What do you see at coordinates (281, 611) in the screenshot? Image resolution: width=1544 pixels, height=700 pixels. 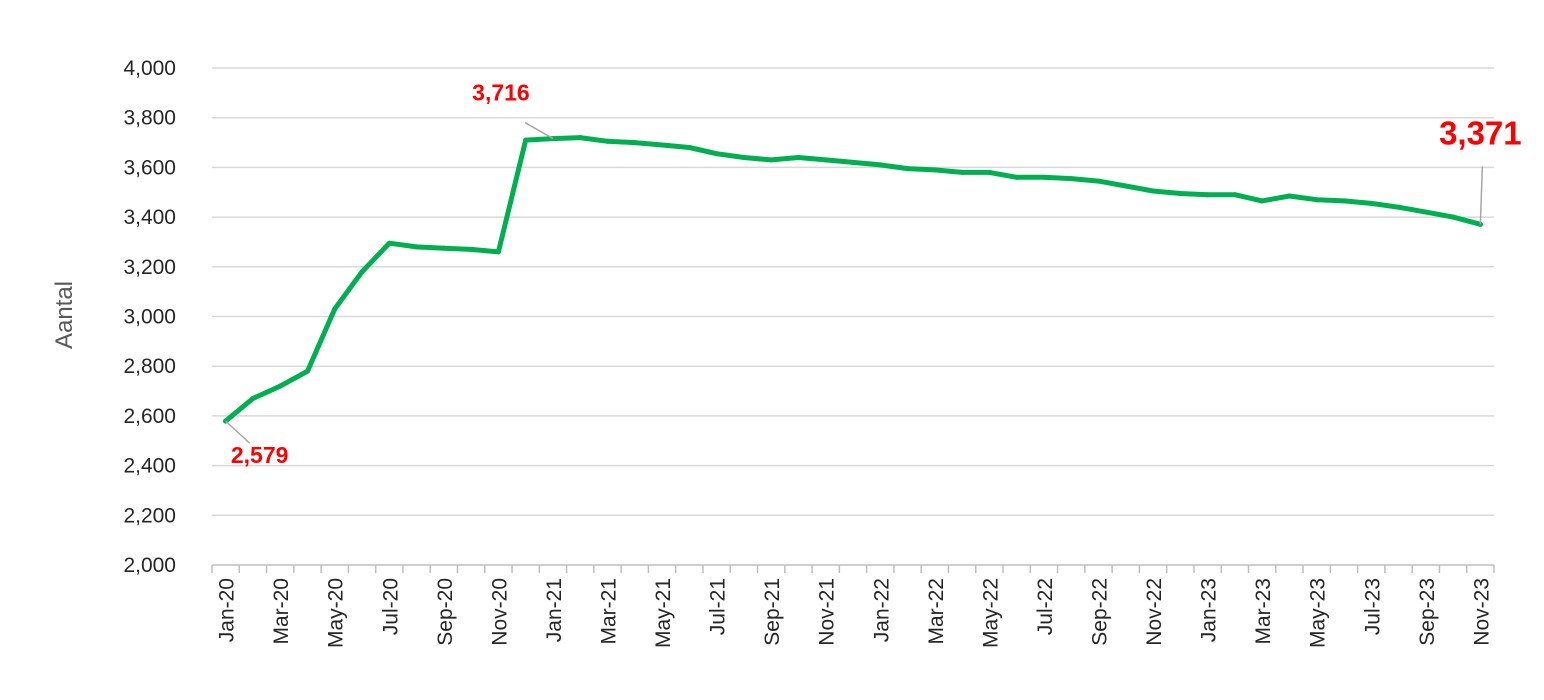 I see `x-tick-label: Mar-20` at bounding box center [281, 611].